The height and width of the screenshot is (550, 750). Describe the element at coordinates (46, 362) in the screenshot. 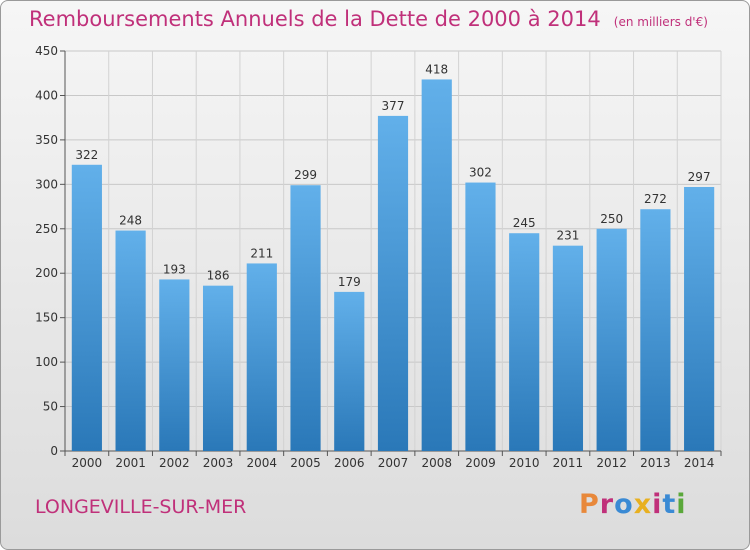

I see `y-tick-label: 100` at that location.